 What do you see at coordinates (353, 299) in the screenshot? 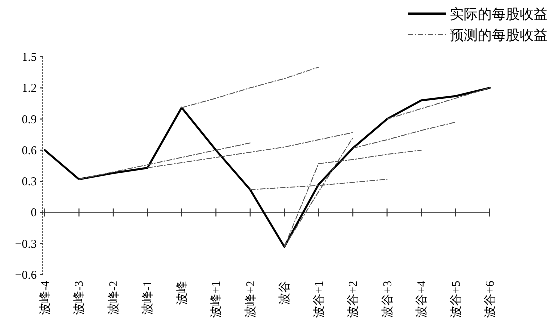
I see `x-tick-label: 波谷+2` at bounding box center [353, 299].